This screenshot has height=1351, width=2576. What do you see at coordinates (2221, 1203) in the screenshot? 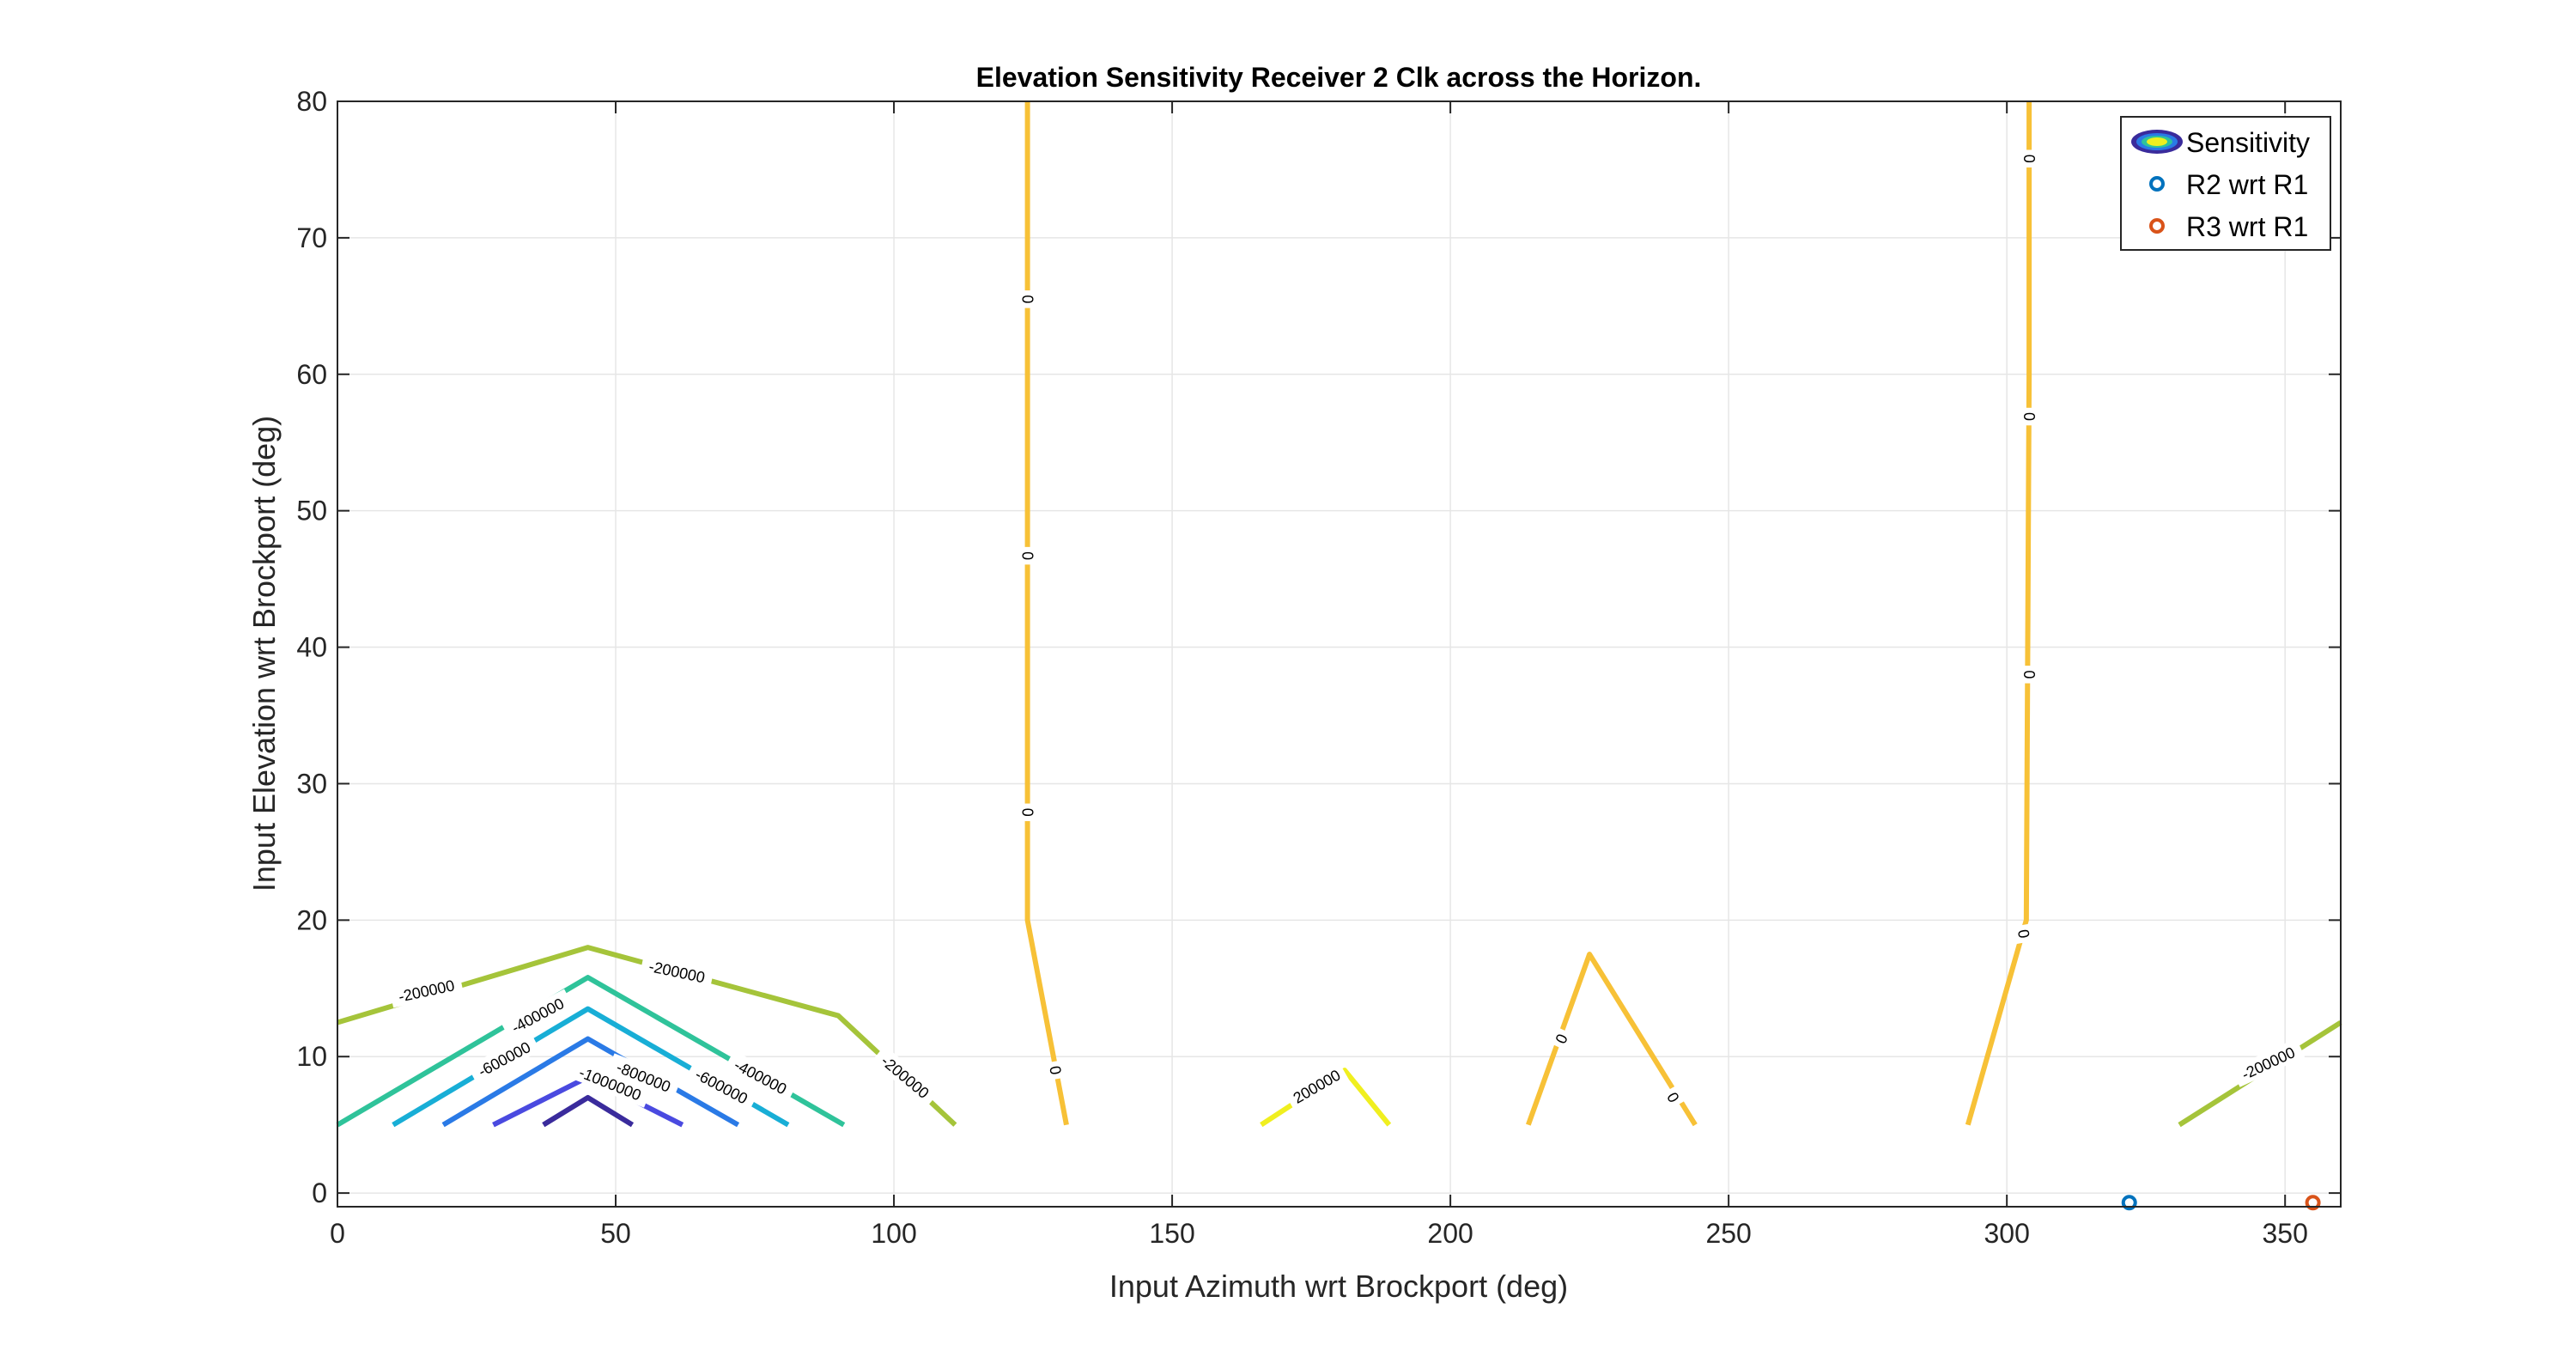
I see `data-points` at bounding box center [2221, 1203].